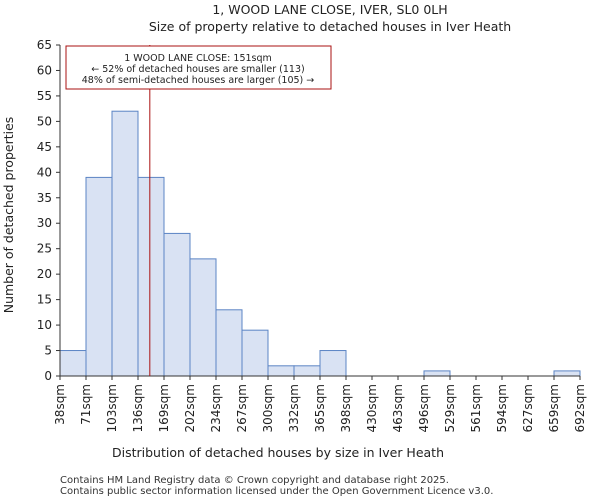 This screenshot has height=500, width=600. Describe the element at coordinates (44, 96) in the screenshot. I see `y-tick-label: 55` at that location.